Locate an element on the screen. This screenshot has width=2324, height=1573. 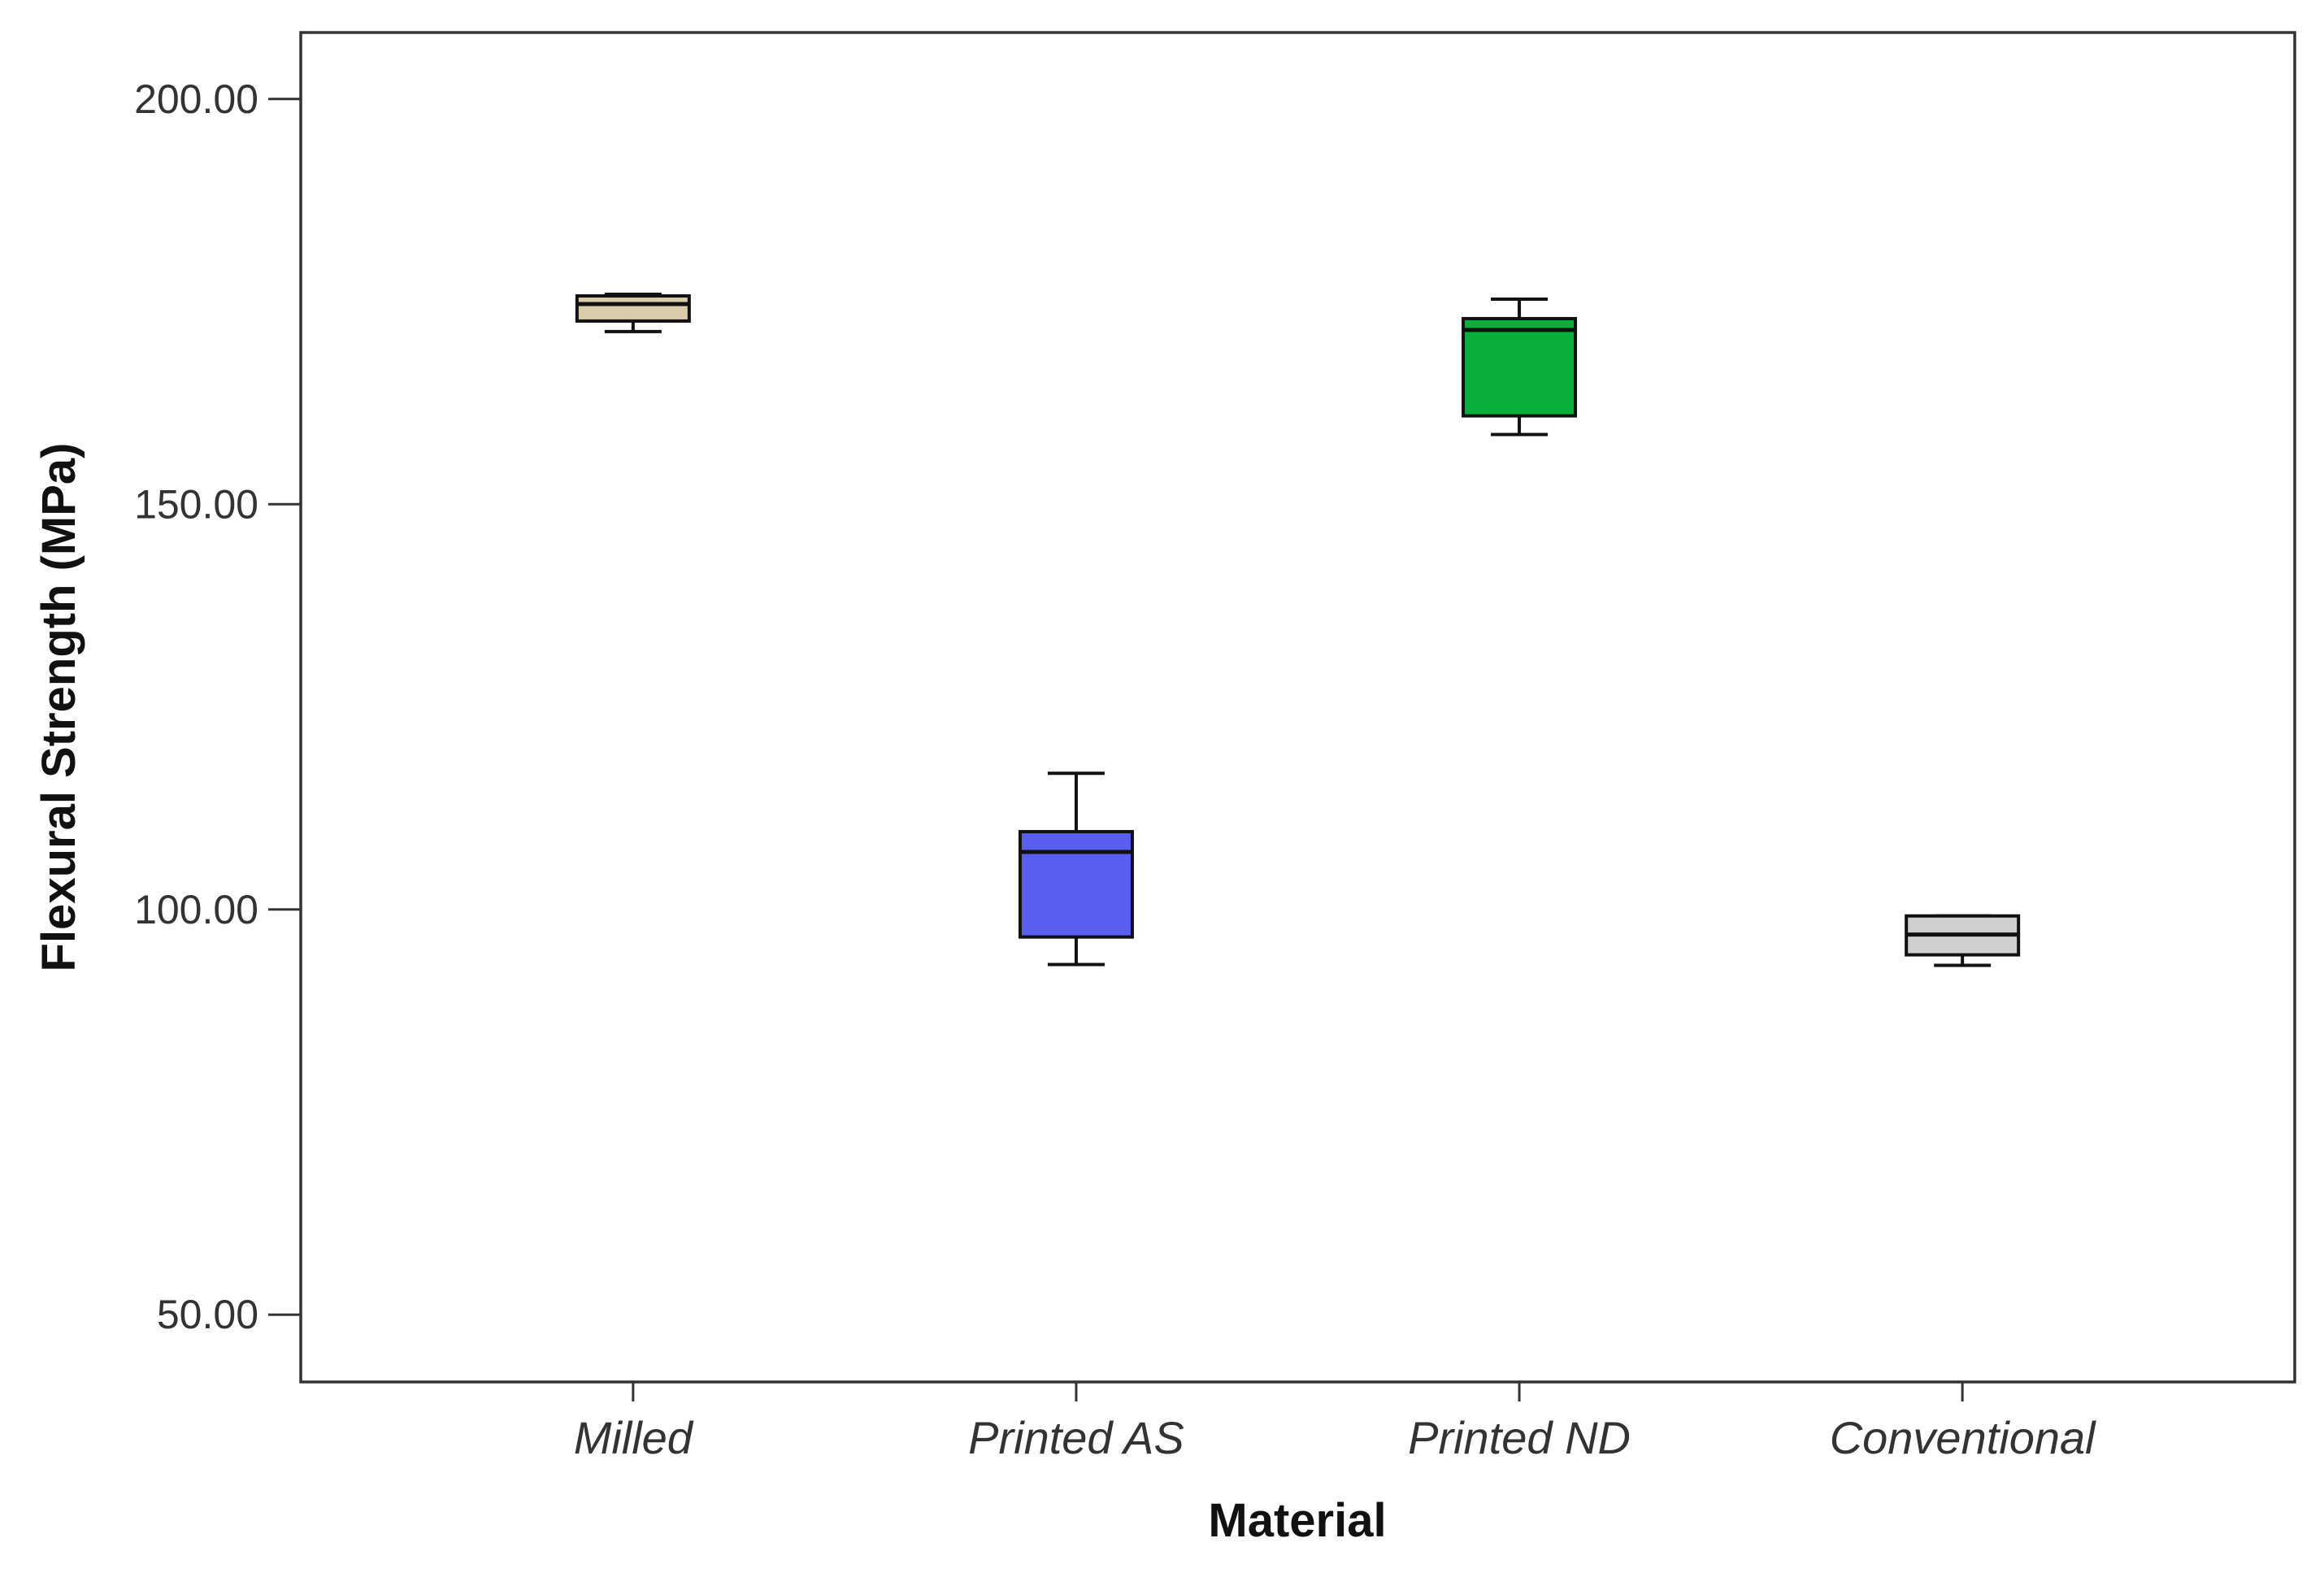
x-tick-label: Milled is located at coordinates (634, 1437).